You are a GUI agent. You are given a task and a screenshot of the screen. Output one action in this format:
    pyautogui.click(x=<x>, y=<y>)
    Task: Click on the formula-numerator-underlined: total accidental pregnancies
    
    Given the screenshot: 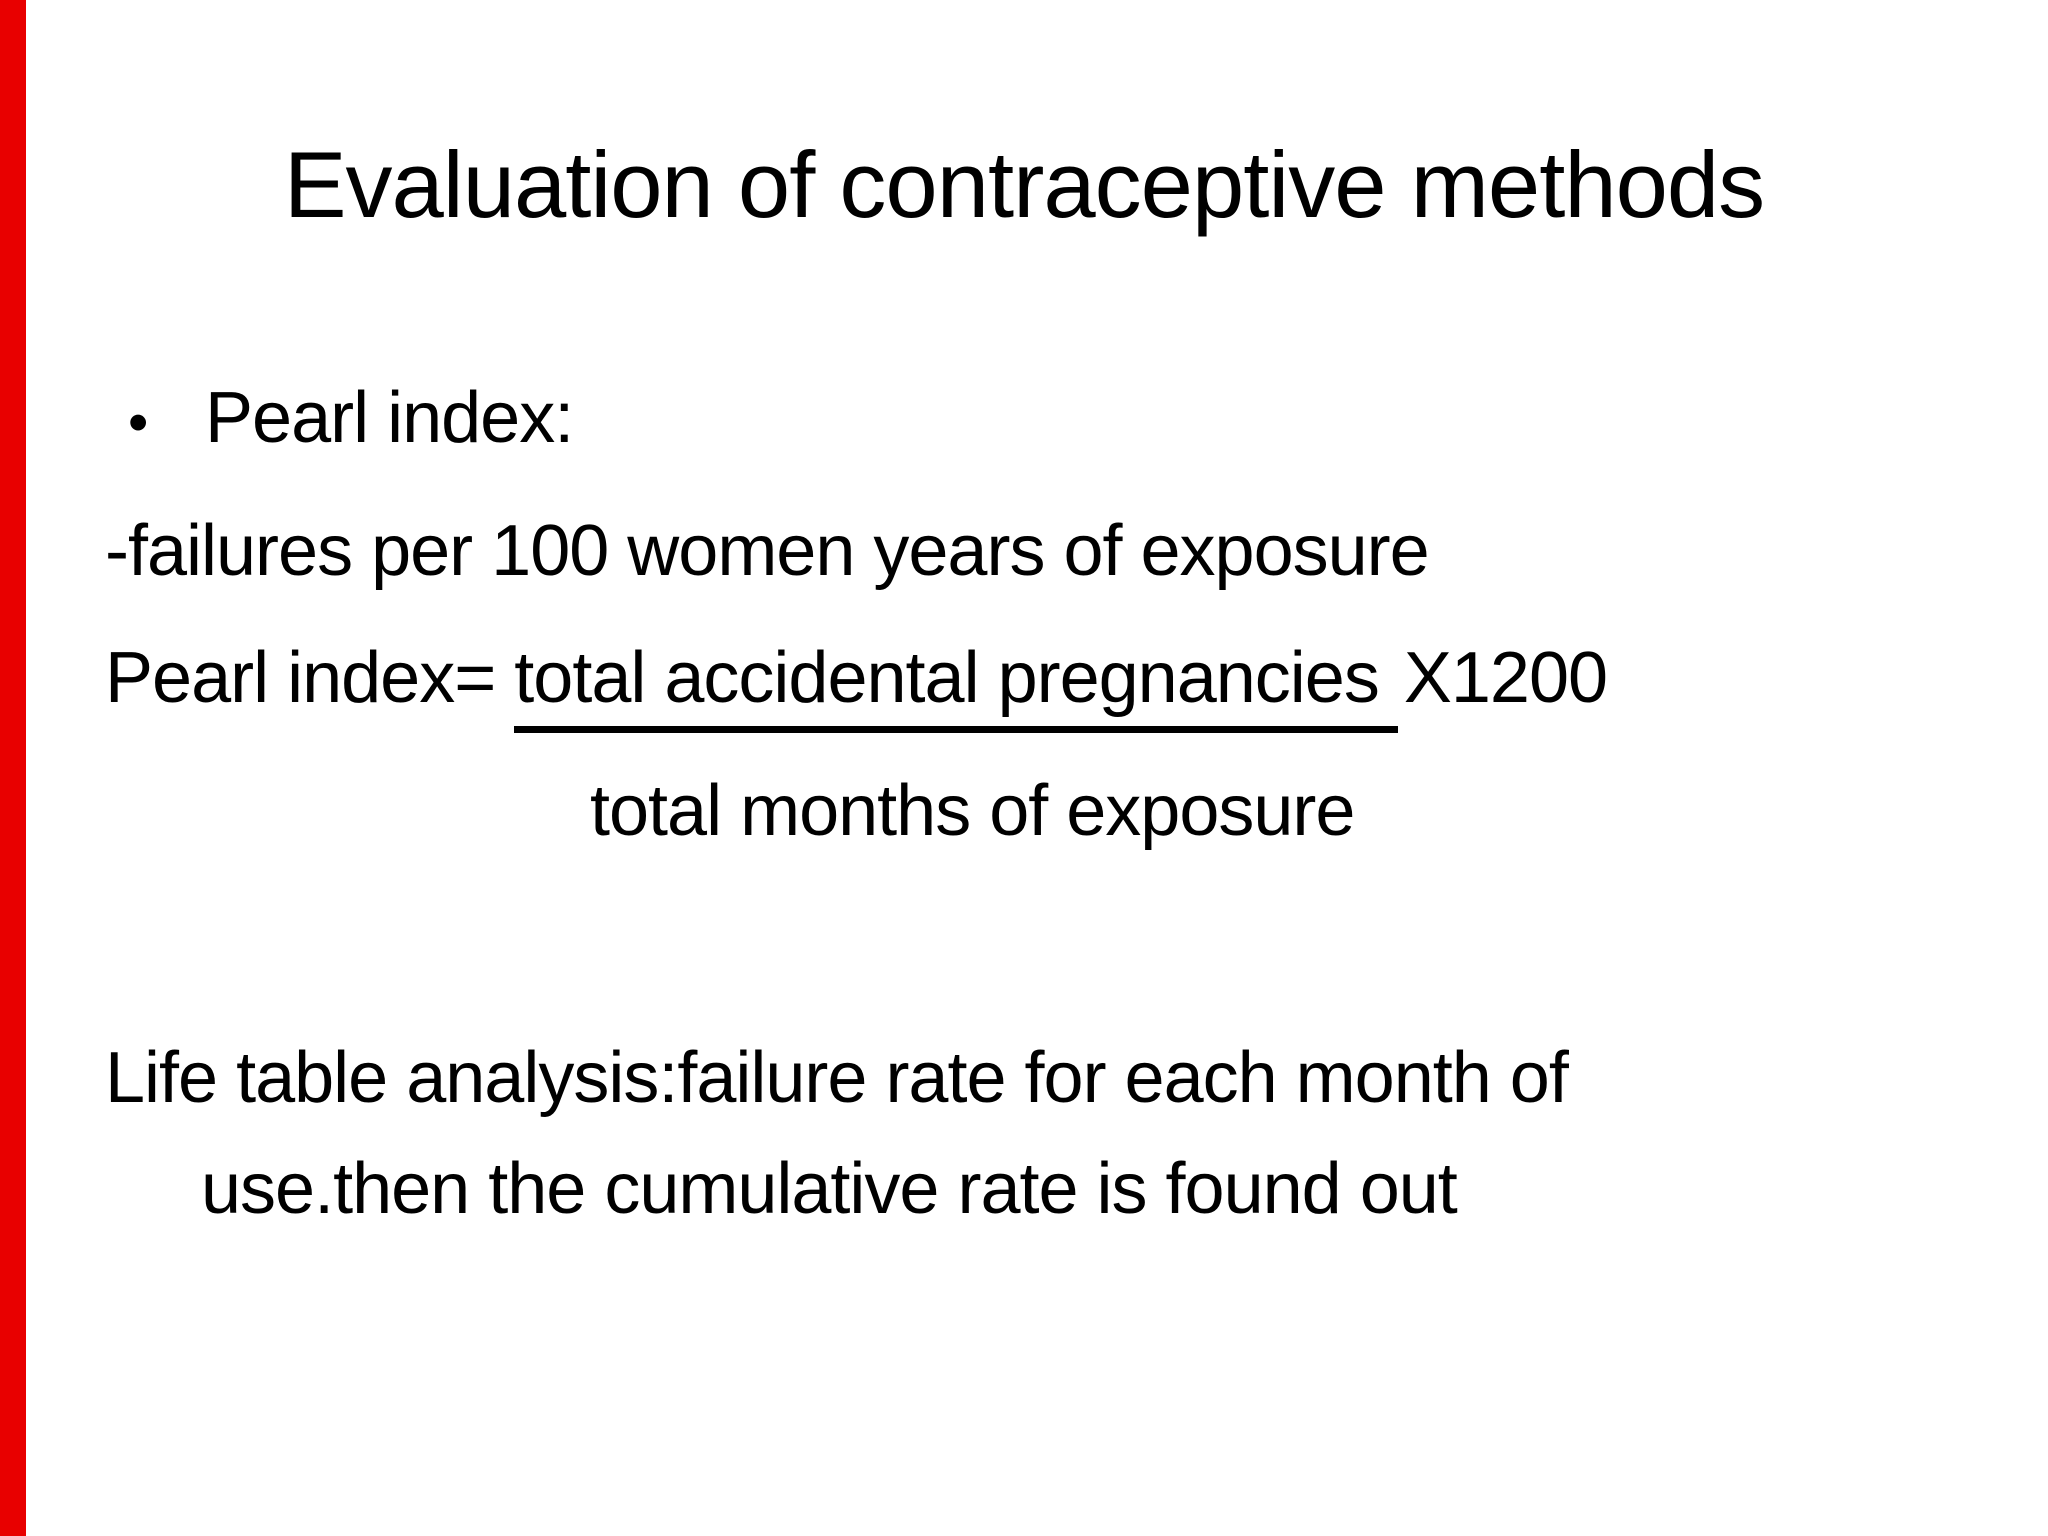 What is the action you would take?
    pyautogui.click(x=956, y=685)
    